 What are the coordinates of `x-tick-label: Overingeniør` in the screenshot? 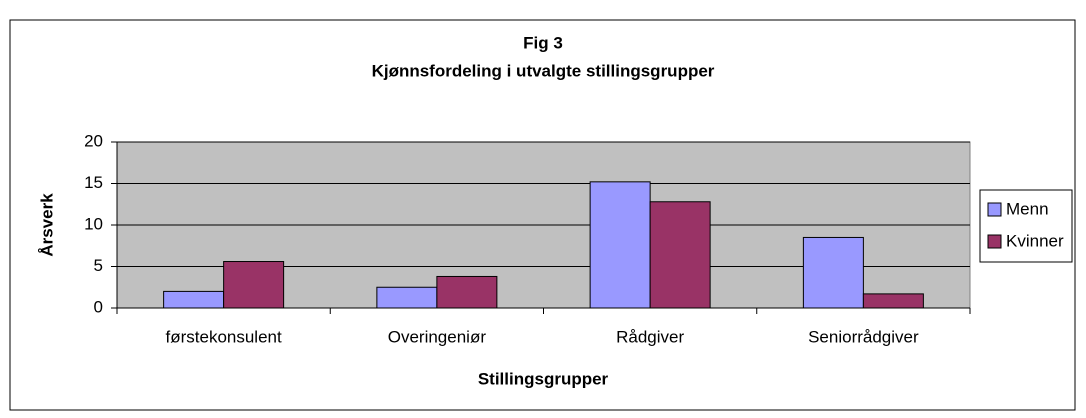 It's located at (437, 336).